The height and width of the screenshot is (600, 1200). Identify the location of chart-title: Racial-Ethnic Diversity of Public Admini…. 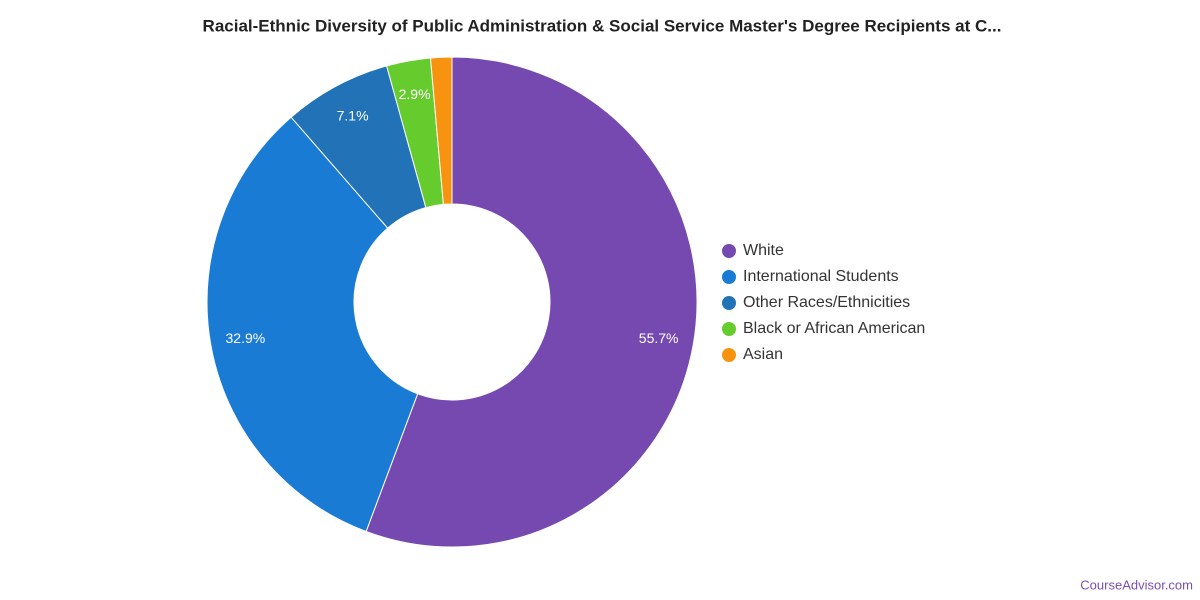
(602, 25).